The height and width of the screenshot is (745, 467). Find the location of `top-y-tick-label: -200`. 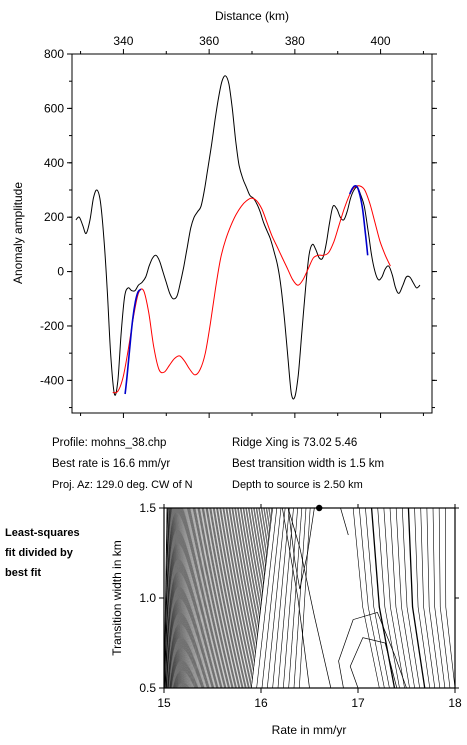

top-y-tick-label: -200 is located at coordinates (52, 326).